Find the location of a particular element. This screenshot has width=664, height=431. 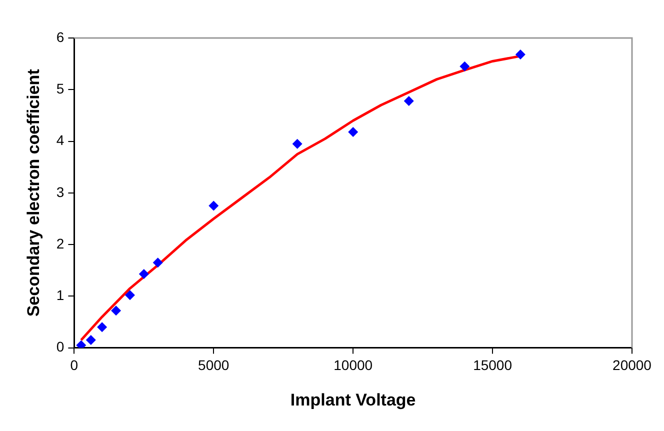

x-tick-label: 15000 is located at coordinates (492, 365).